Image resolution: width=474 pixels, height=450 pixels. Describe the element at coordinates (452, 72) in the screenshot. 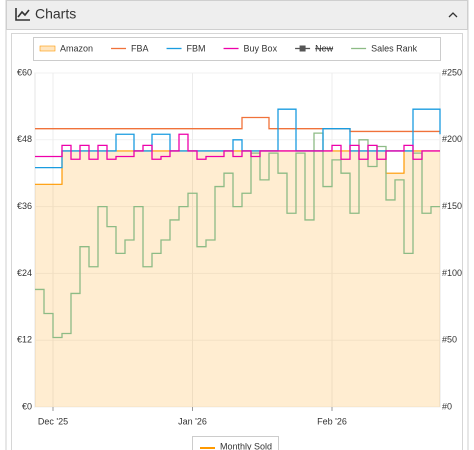

I see `y2-tick-label: #250` at that location.